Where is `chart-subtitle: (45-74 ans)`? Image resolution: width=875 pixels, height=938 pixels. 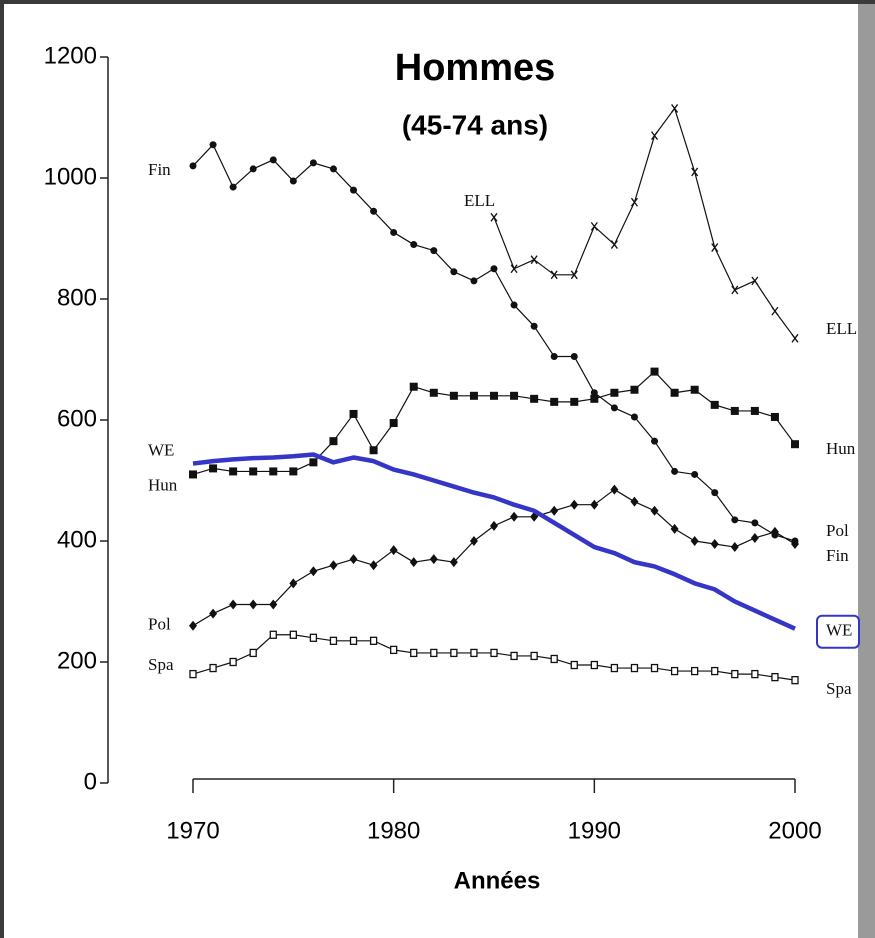
chart-subtitle: (45-74 ans) is located at coordinates (475, 124).